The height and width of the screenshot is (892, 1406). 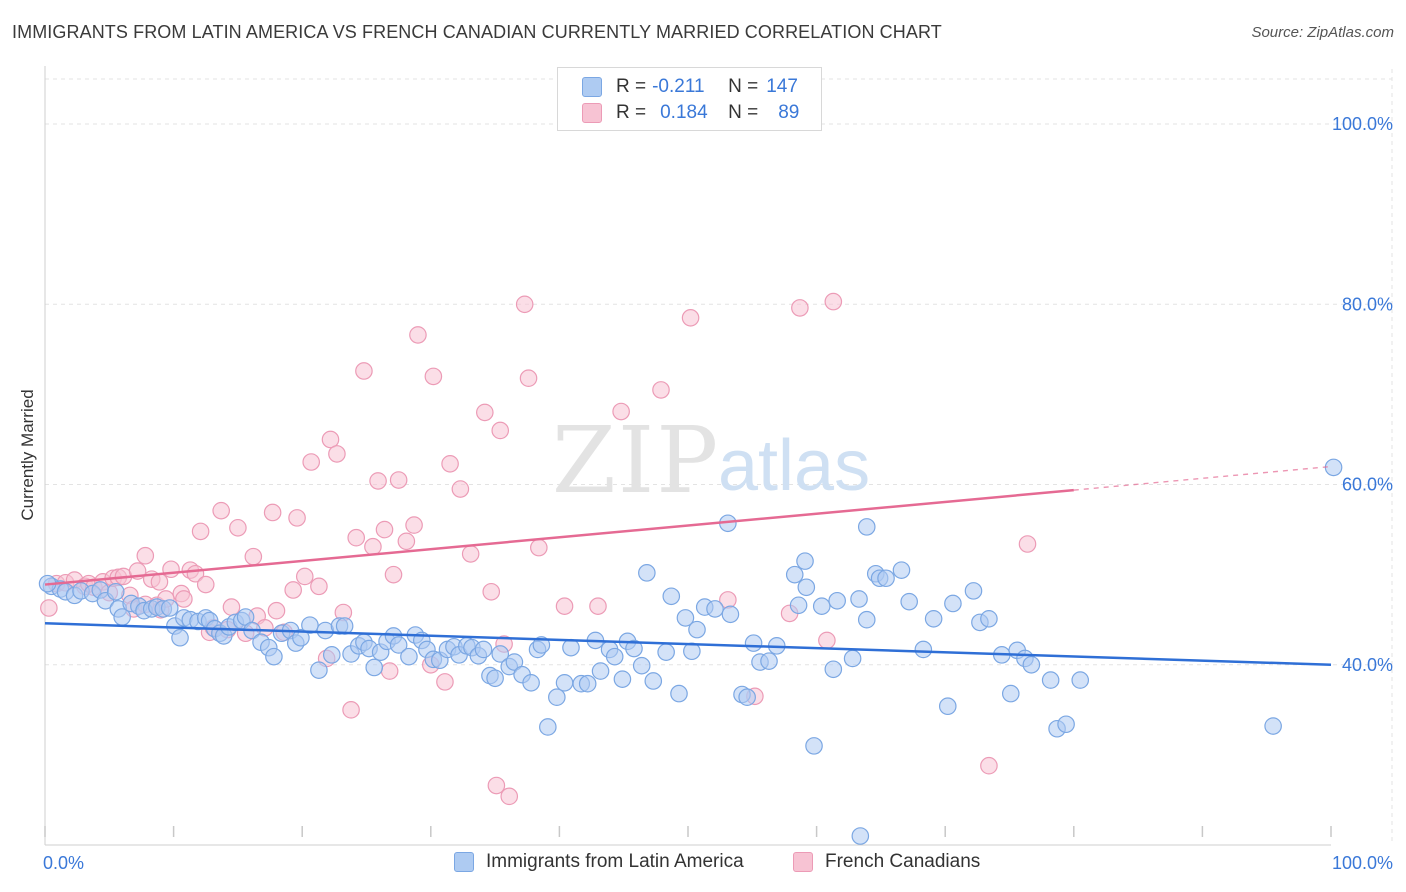 I want to click on y-tick-label: 100.0%, so click(x=1362, y=124).